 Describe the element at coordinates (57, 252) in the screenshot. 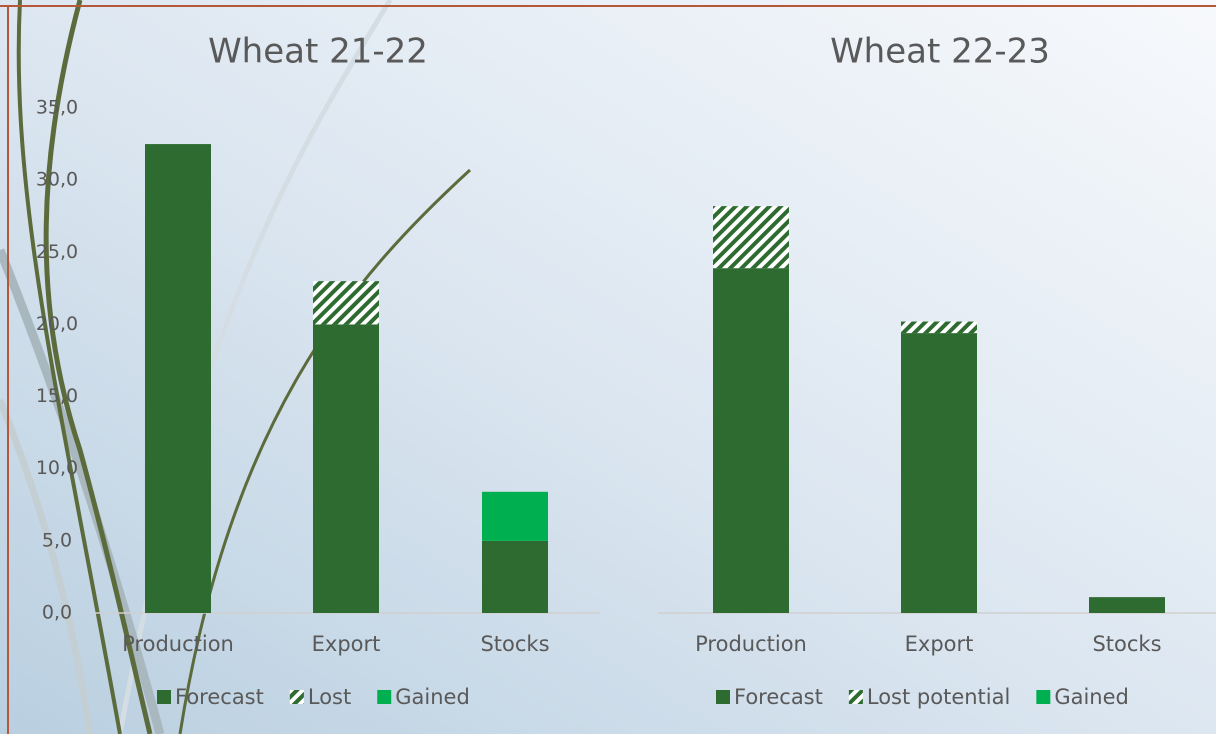

I see `y-tick-label: 25,0` at that location.